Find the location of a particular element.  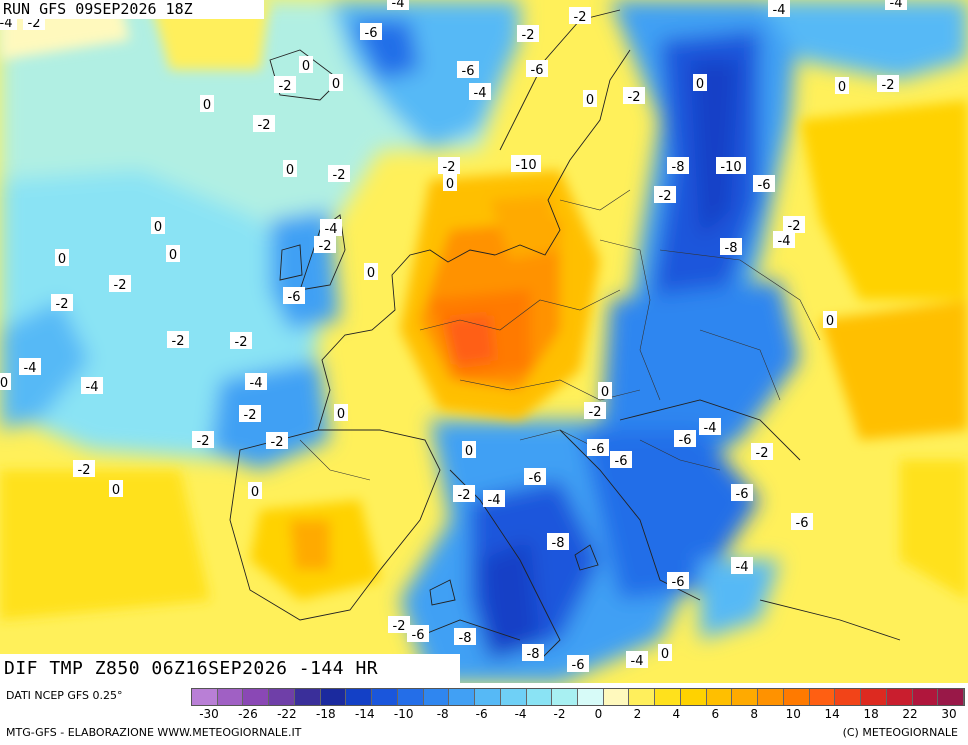

legend-tick: 8 is located at coordinates (754, 714).